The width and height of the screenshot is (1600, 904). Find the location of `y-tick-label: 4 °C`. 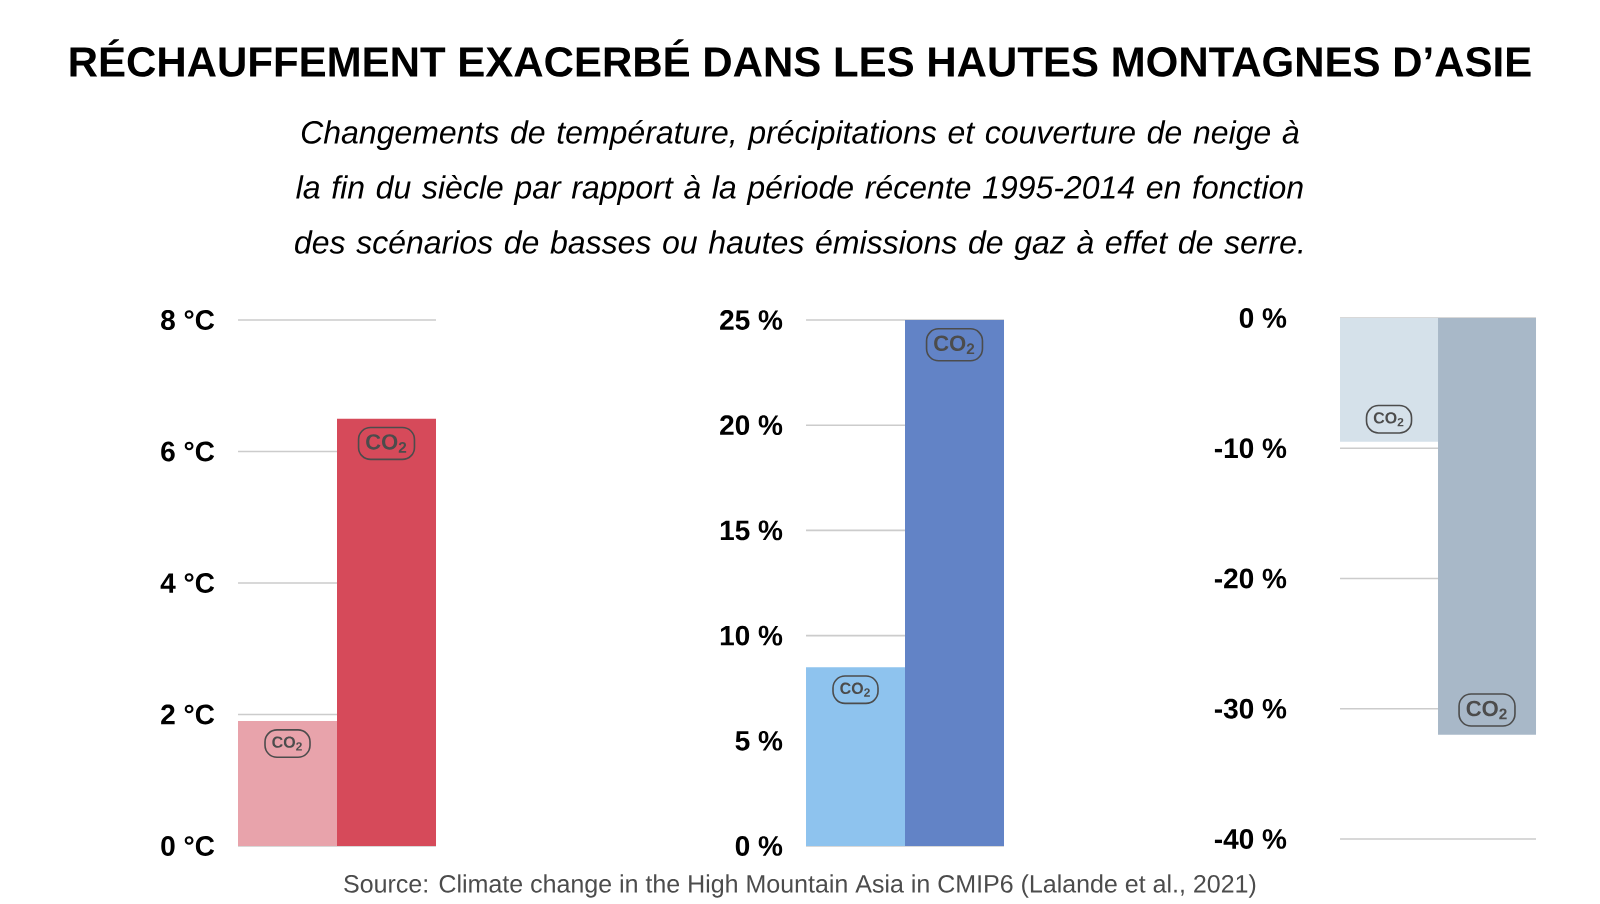

y-tick-label: 4 °C is located at coordinates (187, 582).